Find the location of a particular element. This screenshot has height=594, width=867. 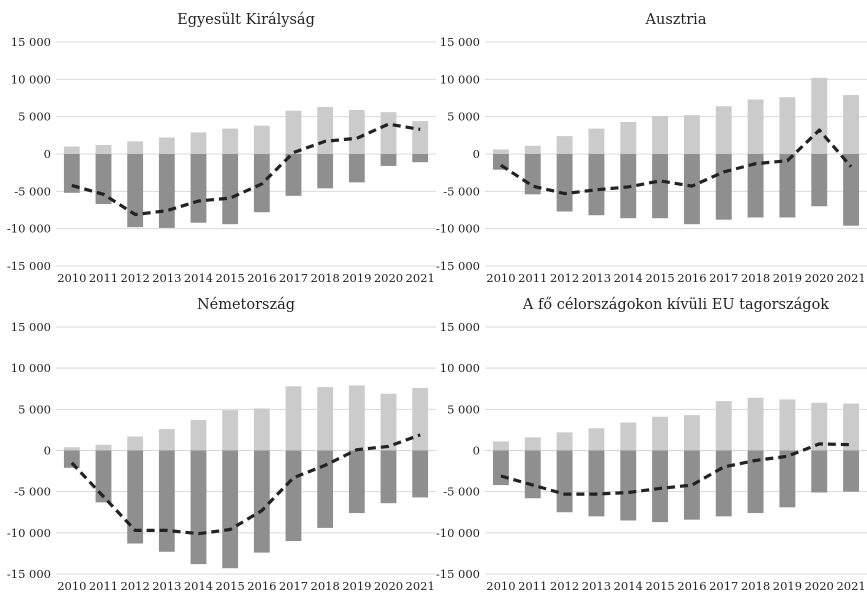

x-tick-label: 2012 is located at coordinates (564, 586).